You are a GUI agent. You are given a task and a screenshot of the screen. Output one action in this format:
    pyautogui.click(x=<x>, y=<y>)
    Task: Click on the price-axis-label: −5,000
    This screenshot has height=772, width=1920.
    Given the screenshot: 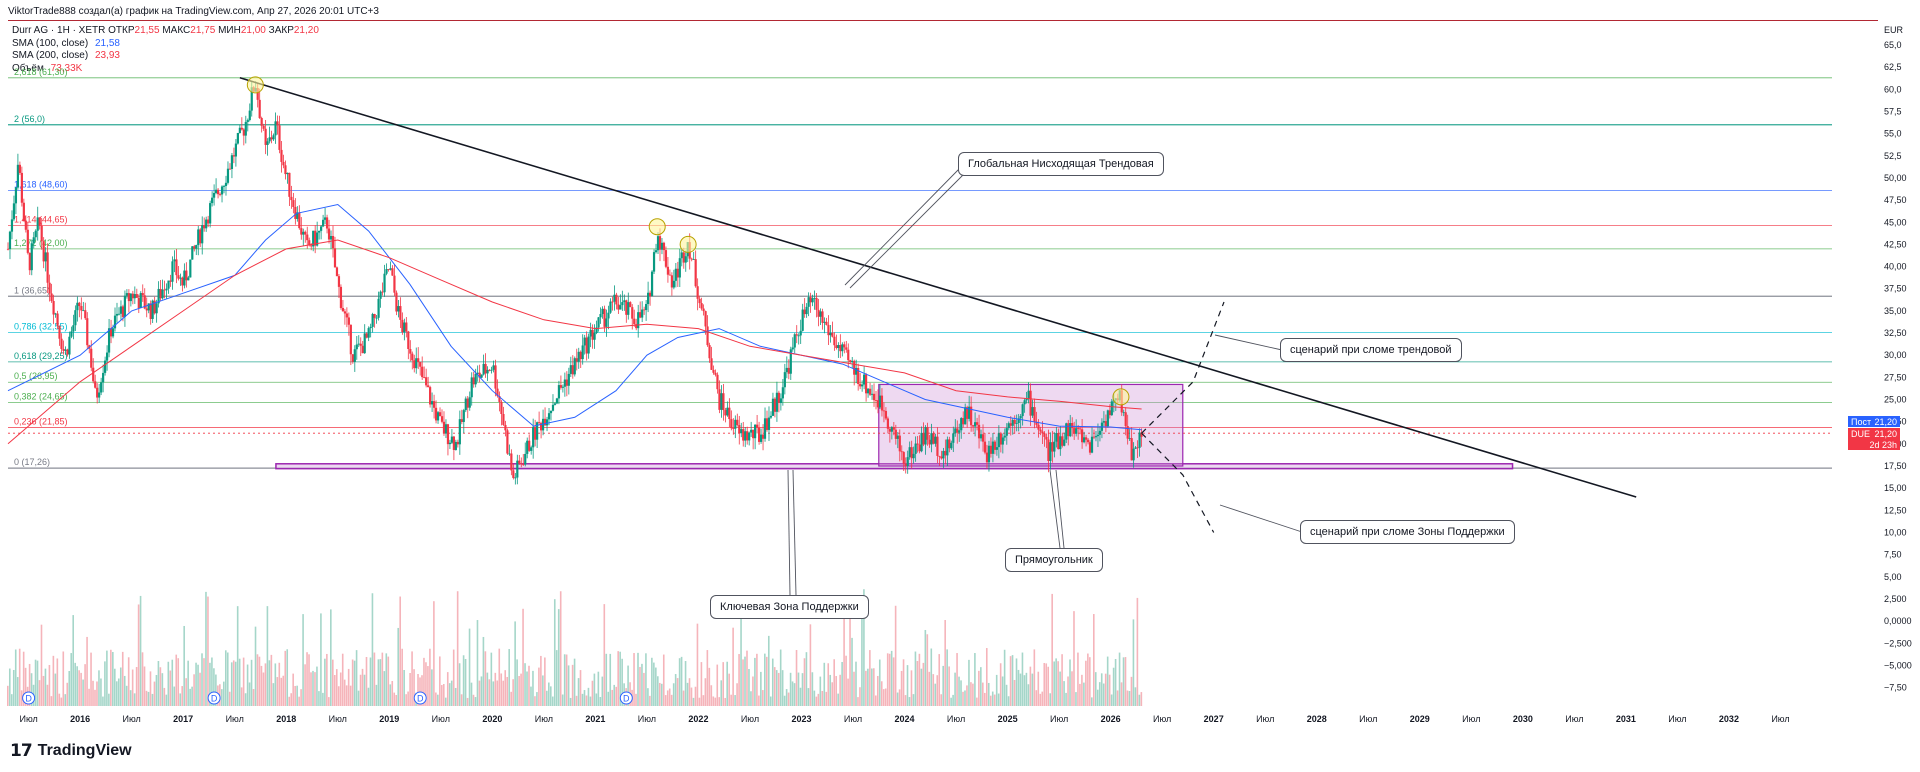 What is the action you would take?
    pyautogui.click(x=1898, y=665)
    